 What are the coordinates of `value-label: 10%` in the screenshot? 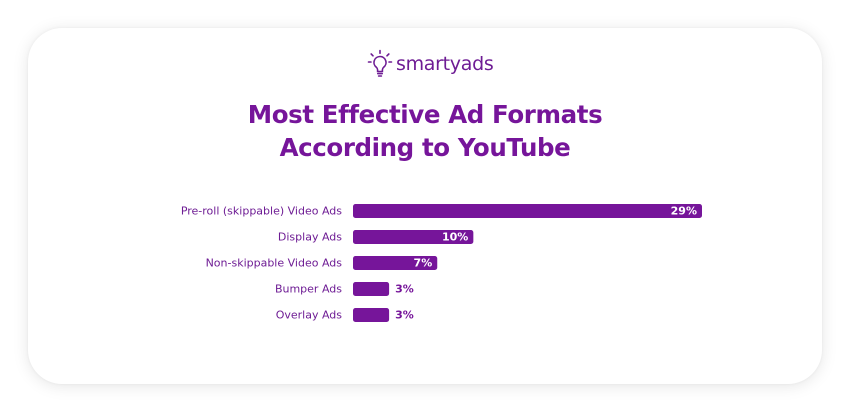 It's located at (455, 237).